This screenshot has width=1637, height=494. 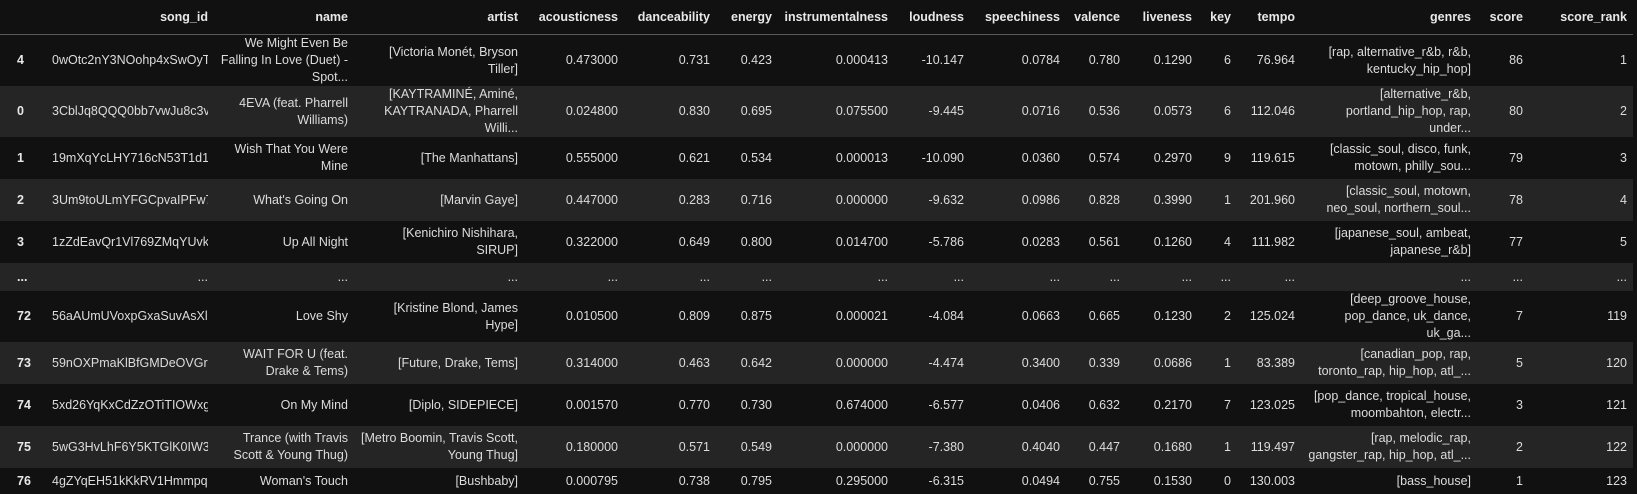 I want to click on table-cell-energy: 0.730, so click(x=747, y=405).